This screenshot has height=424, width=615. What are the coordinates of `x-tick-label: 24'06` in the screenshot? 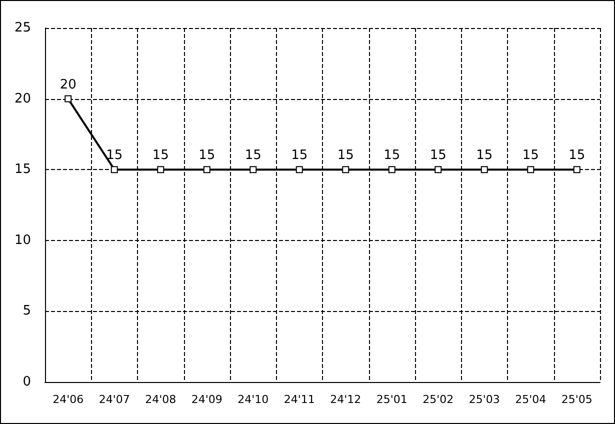 It's located at (68, 399).